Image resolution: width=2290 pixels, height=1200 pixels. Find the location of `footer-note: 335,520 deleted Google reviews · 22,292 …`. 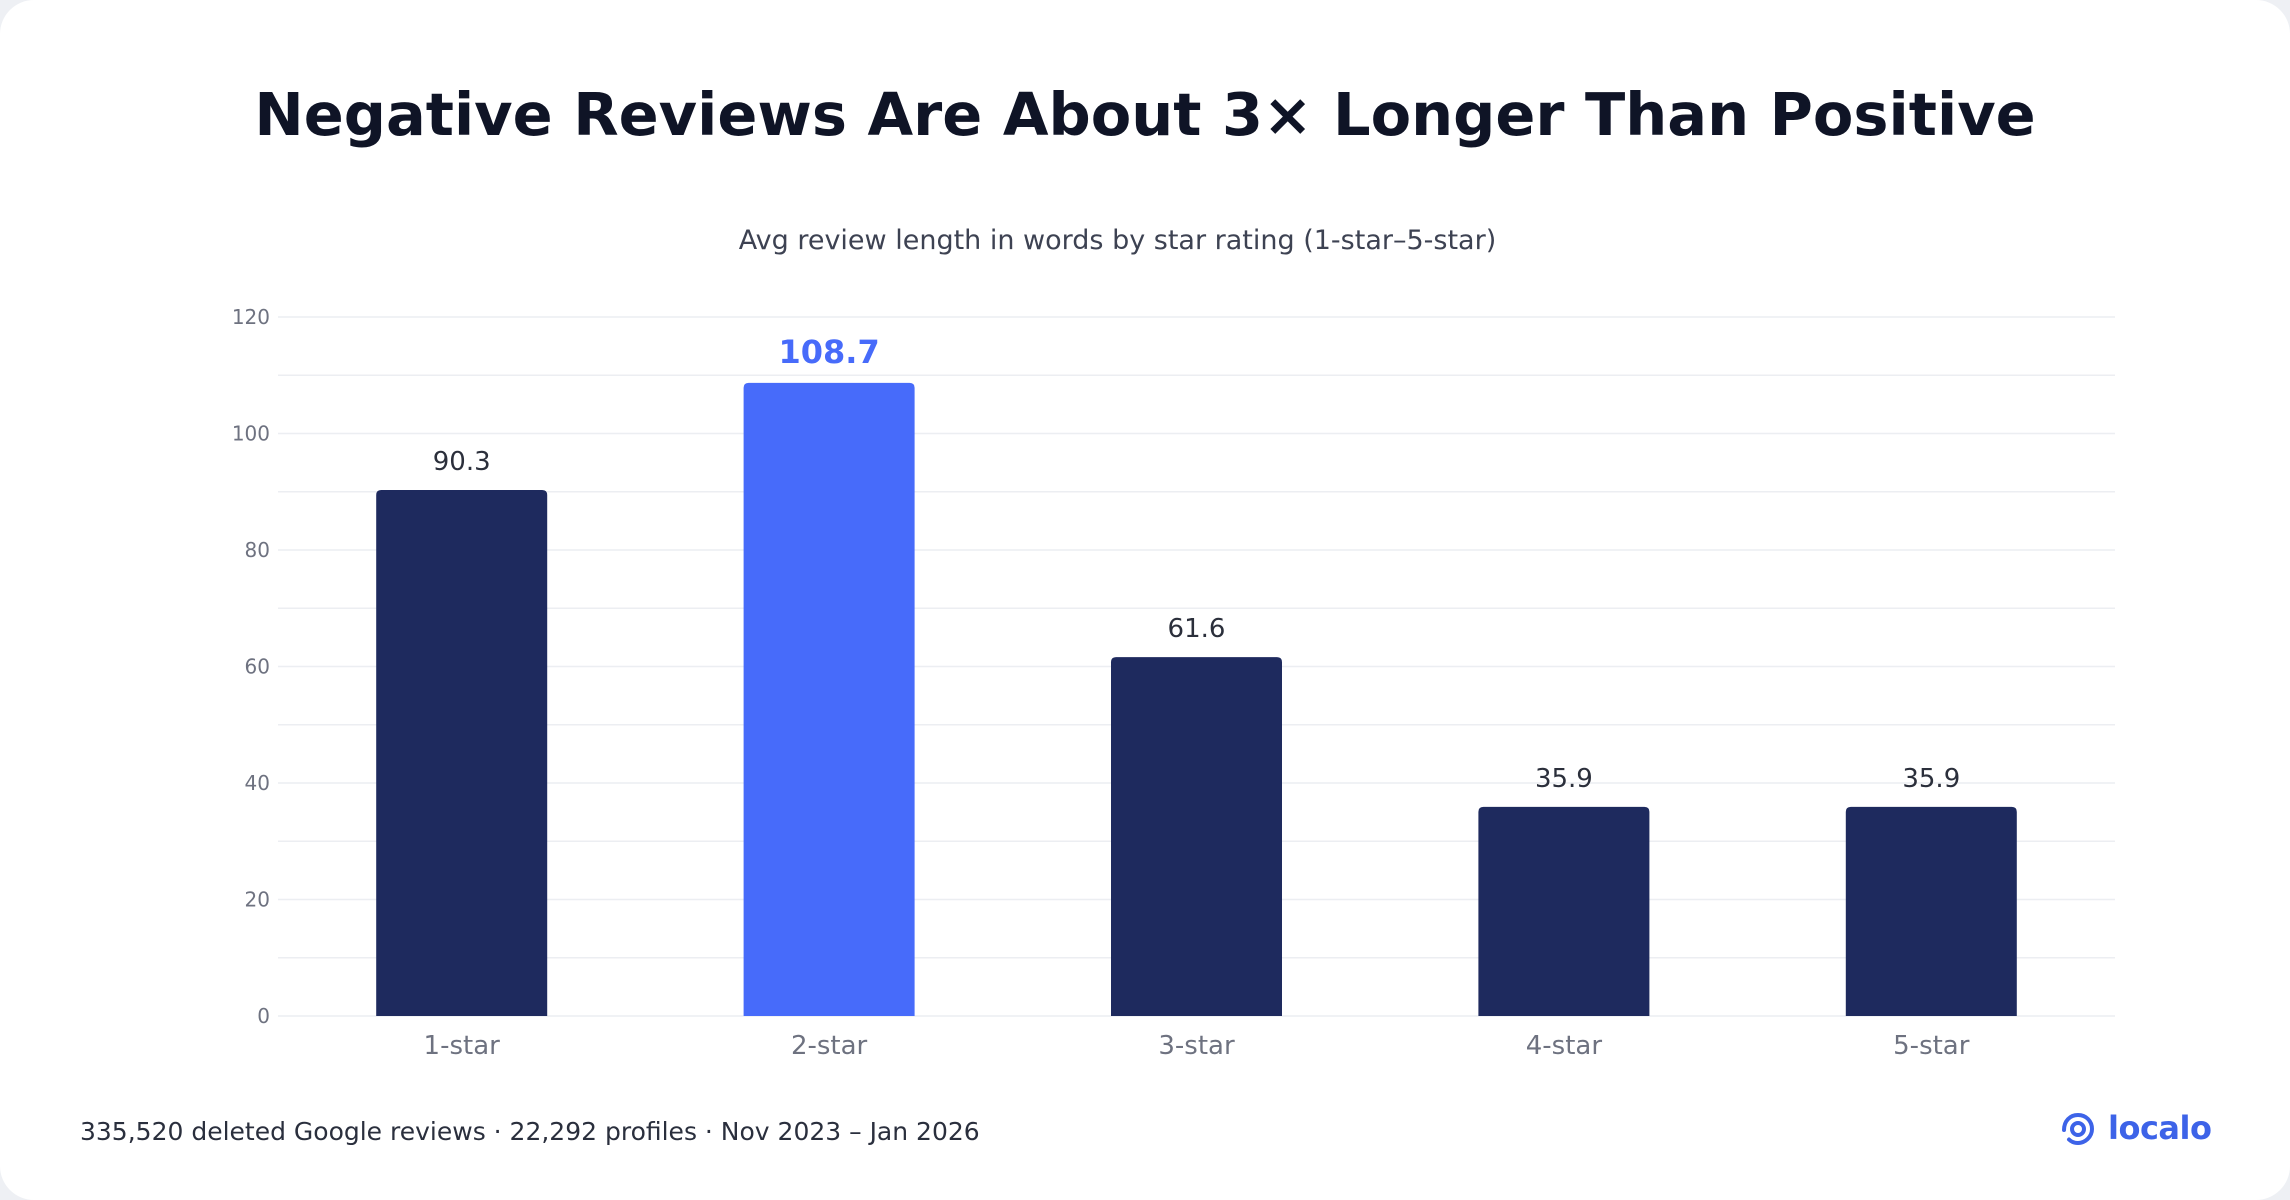

footer-note: 335,520 deleted Google reviews · 22,292 … is located at coordinates (530, 1131).